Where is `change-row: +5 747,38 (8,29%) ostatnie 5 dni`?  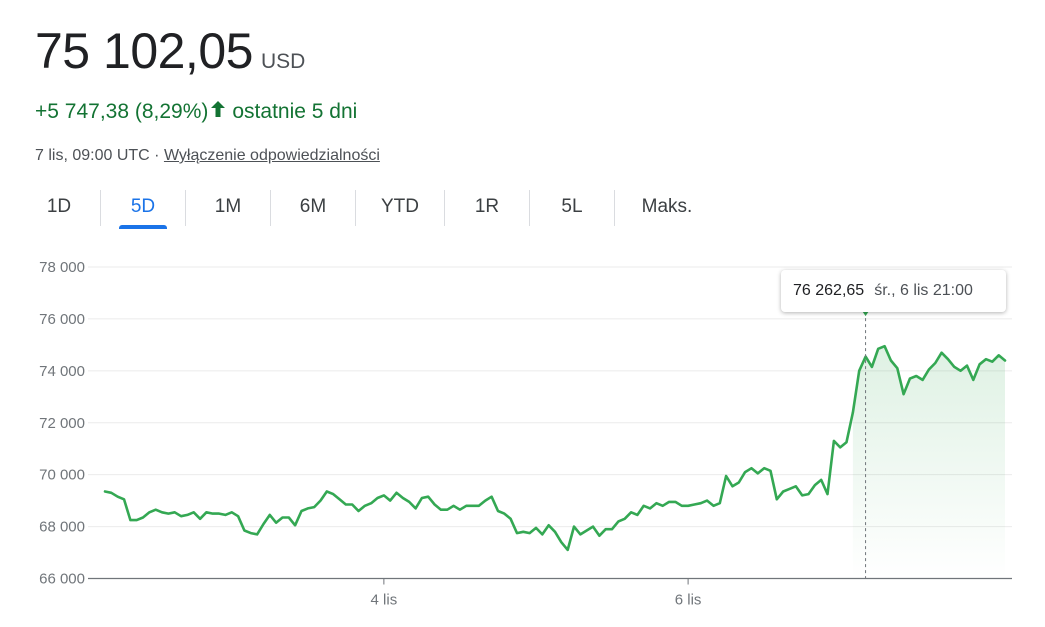 change-row: +5 747,38 (8,29%) ostatnie 5 dni is located at coordinates (196, 112).